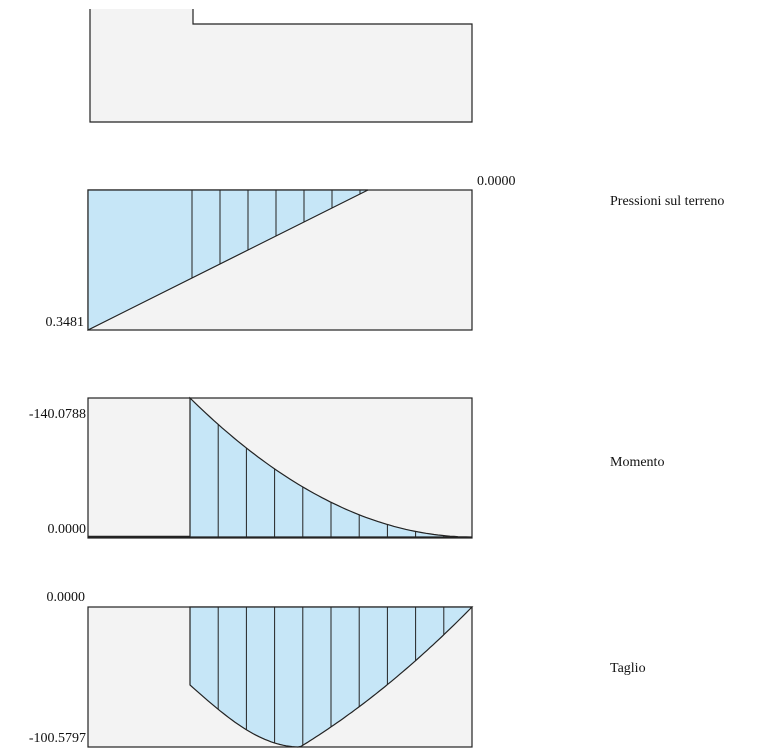  What do you see at coordinates (331, 676) in the screenshot?
I see `shear-hatch-lines` at bounding box center [331, 676].